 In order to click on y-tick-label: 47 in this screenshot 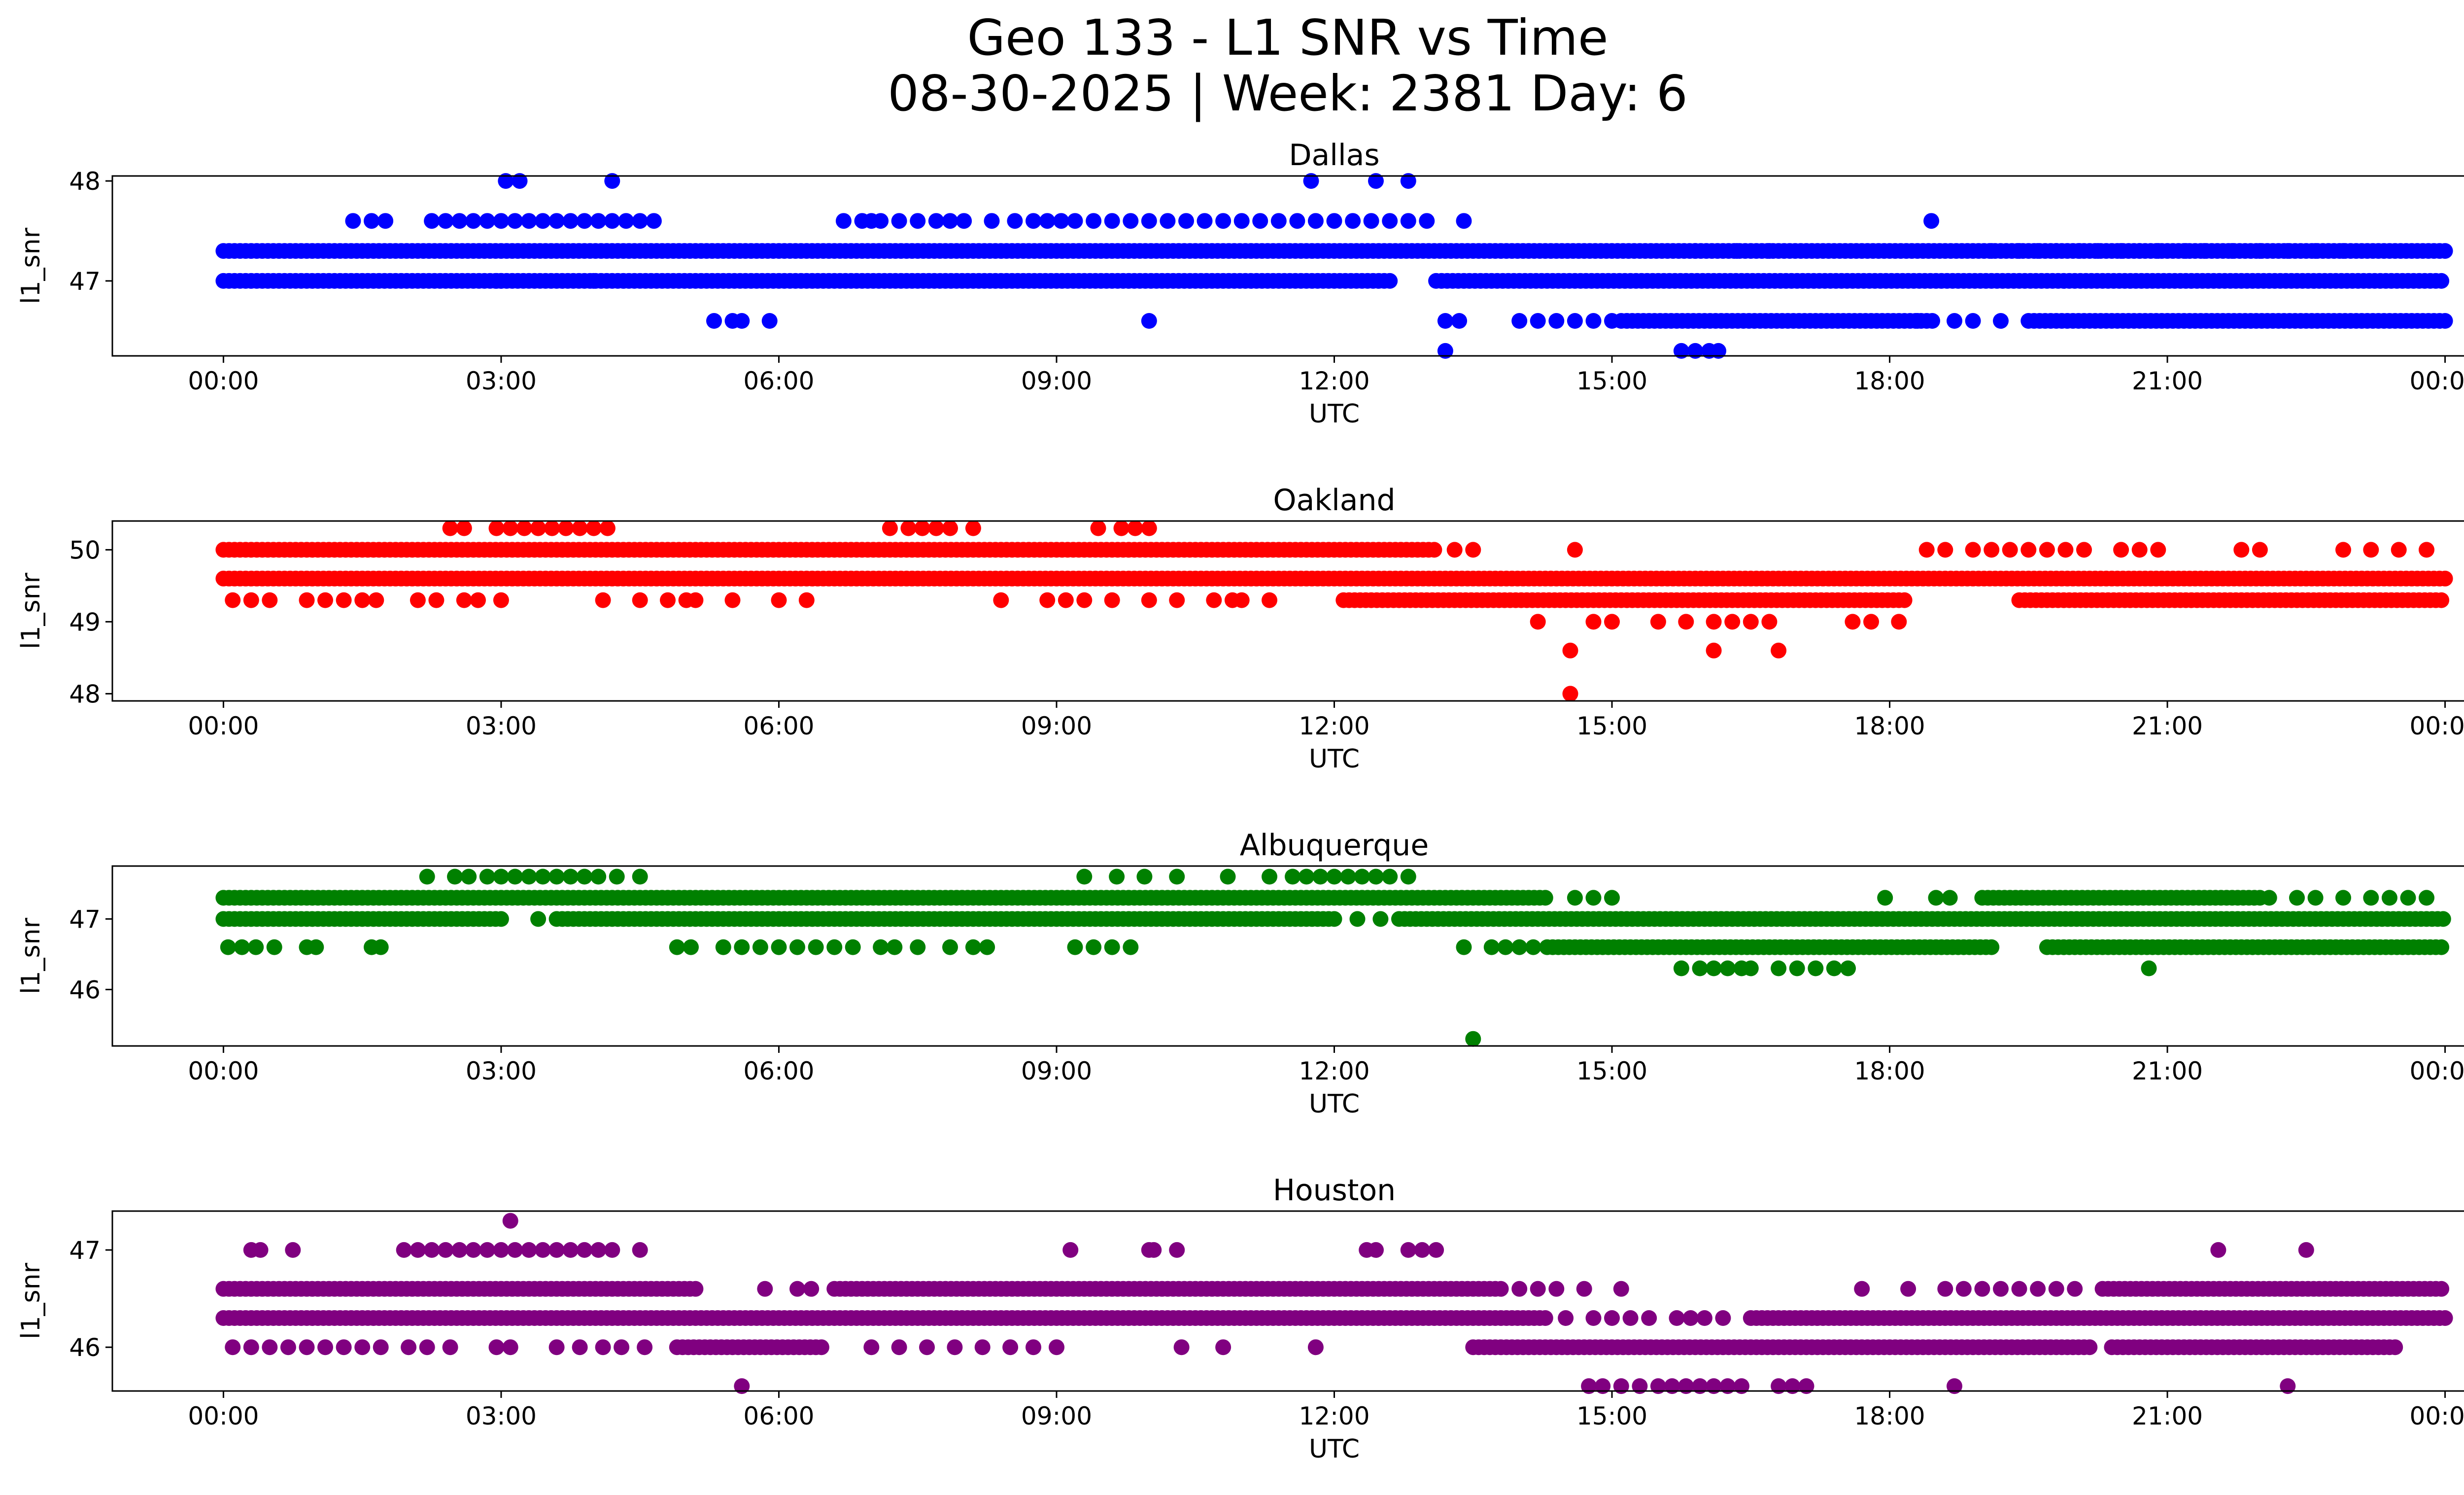, I will do `click(85, 919)`.